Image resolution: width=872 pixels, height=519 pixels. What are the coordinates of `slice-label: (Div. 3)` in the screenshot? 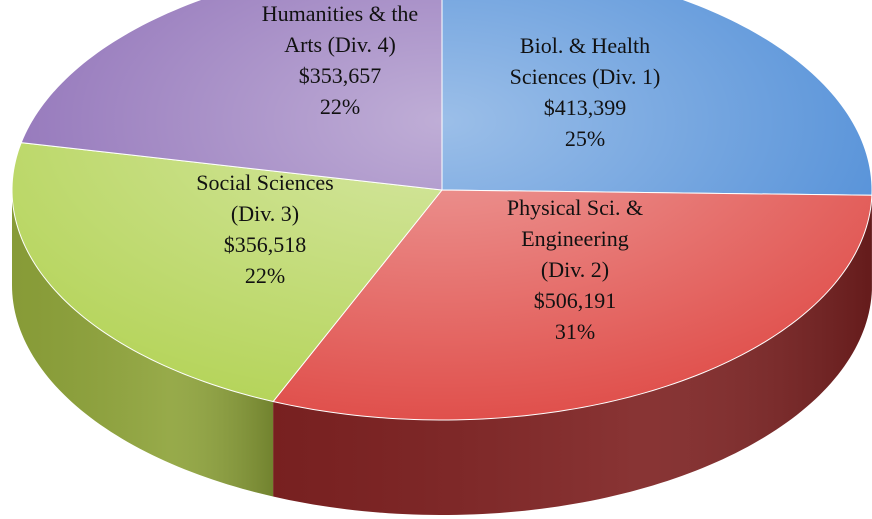 It's located at (265, 213).